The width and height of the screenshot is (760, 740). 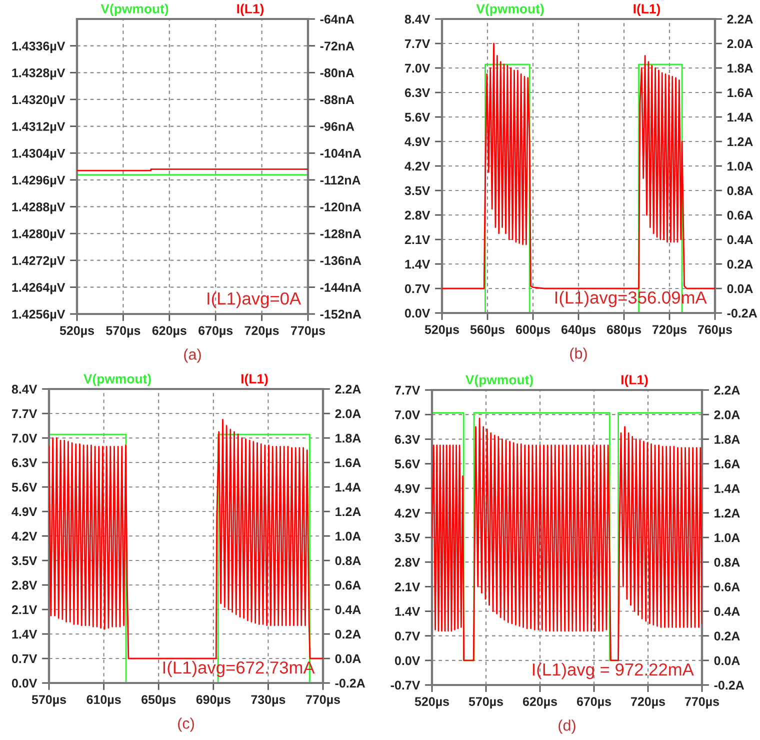 I want to click on y-tick-label: 1.4312µV, so click(x=39, y=128).